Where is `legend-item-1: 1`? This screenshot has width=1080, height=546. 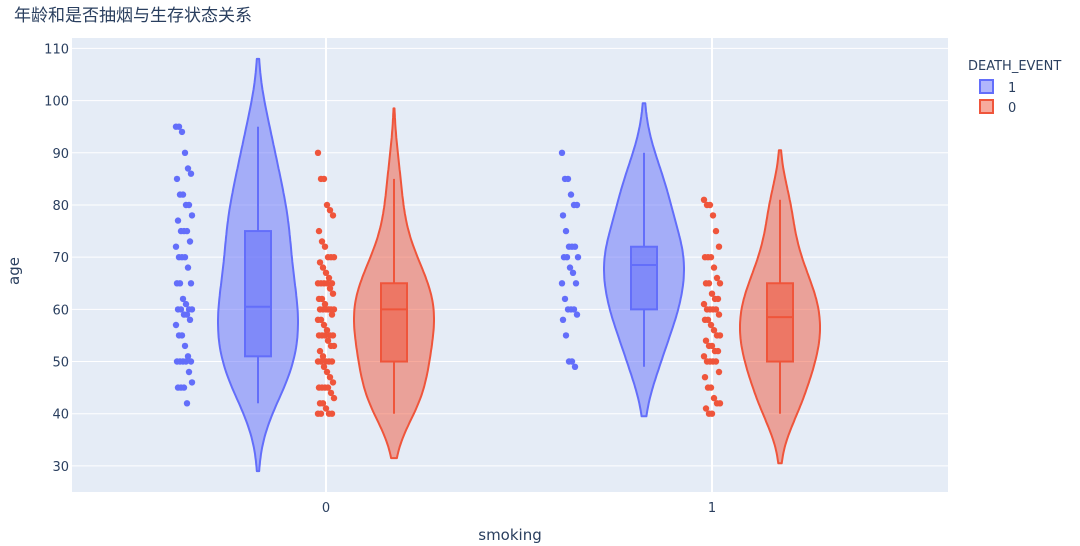
legend-item-1: 1 is located at coordinates (997, 87).